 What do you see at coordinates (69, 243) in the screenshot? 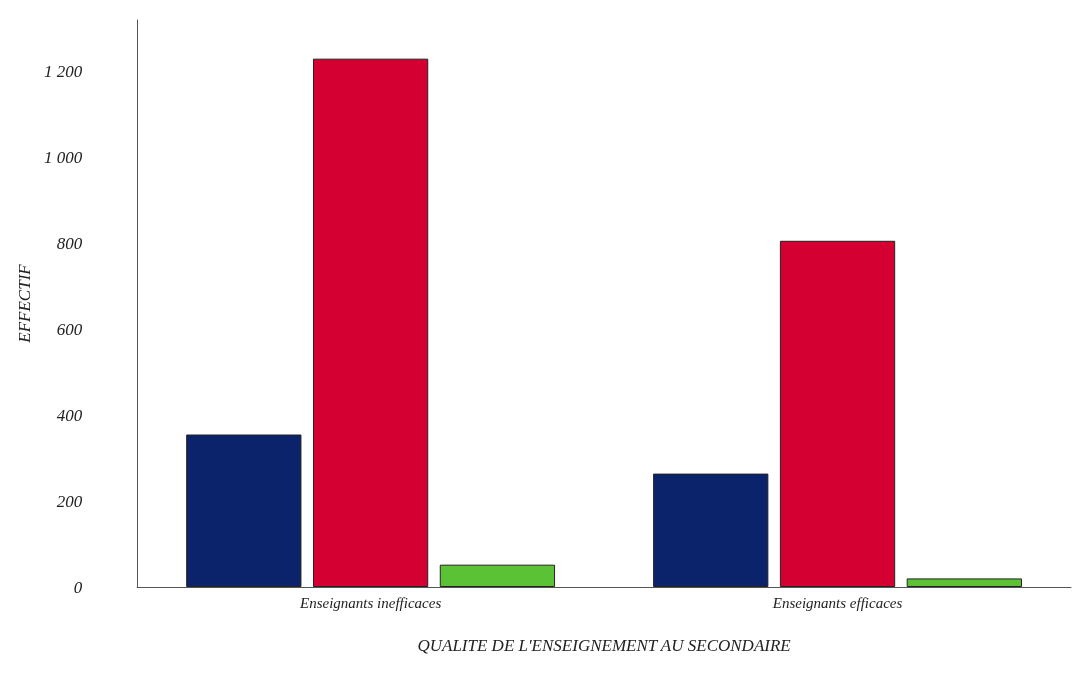
I see `y-tick-label: 800` at bounding box center [69, 243].